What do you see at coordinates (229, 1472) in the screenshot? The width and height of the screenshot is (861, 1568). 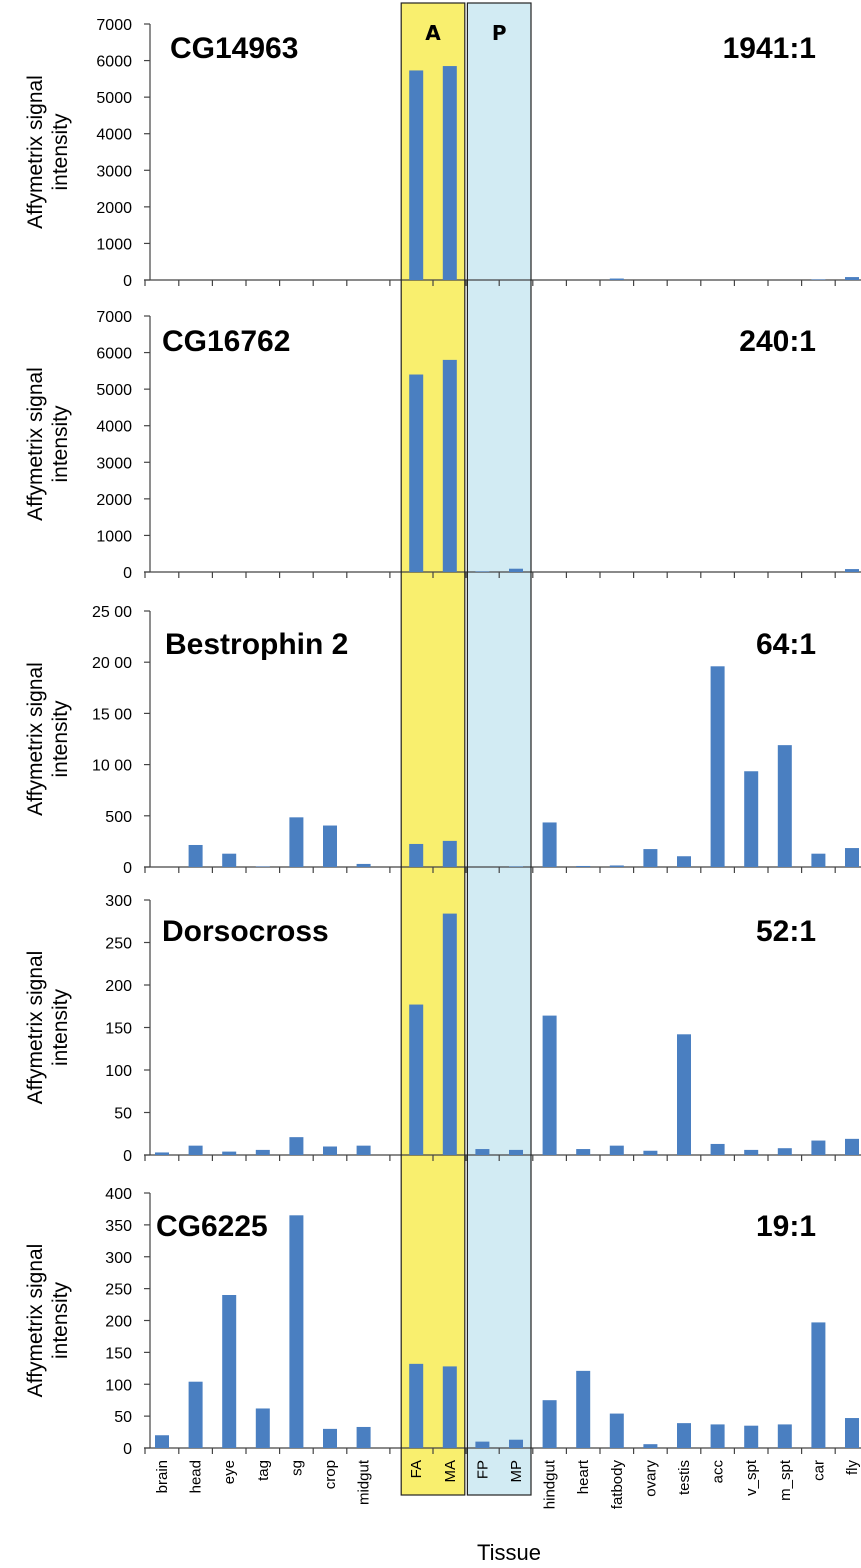 I see `x-tick-label-eye: eye` at bounding box center [229, 1472].